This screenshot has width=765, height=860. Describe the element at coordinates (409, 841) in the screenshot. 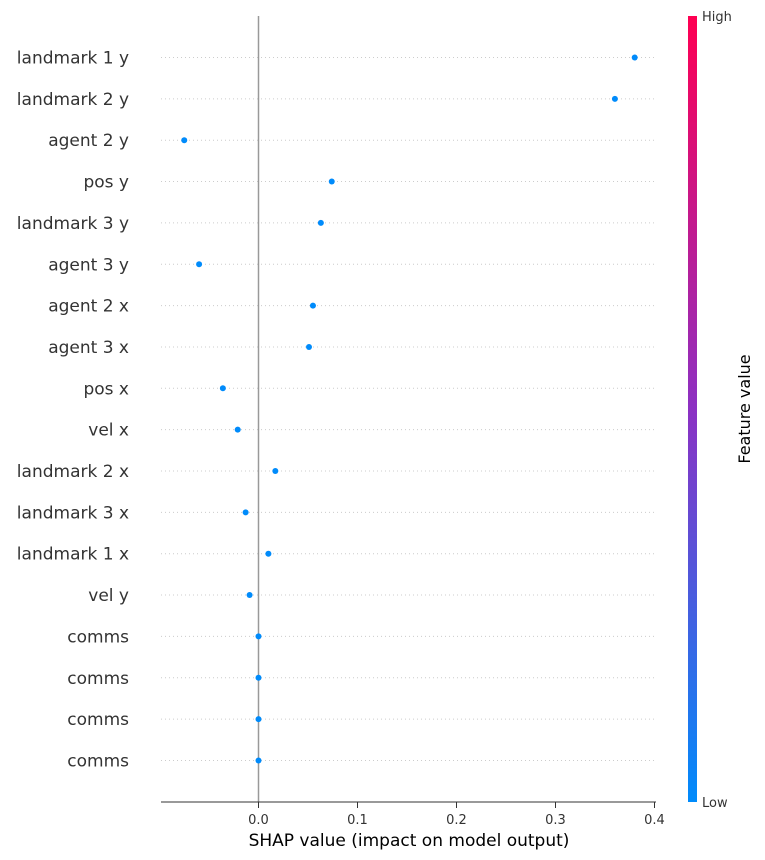

I see `x-axis-label: SHAP value (impact on model output)` at that location.